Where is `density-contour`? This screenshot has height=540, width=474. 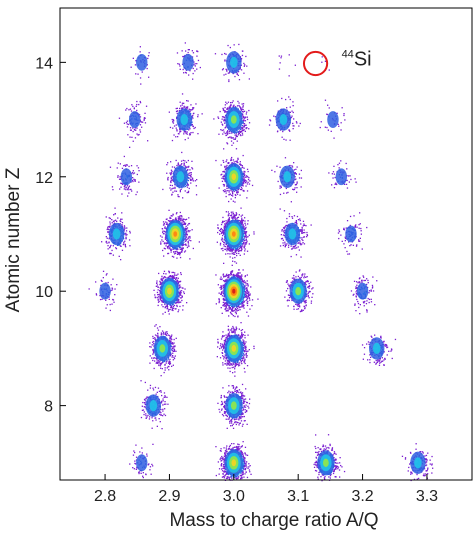
density-contour is located at coordinates (283, 119).